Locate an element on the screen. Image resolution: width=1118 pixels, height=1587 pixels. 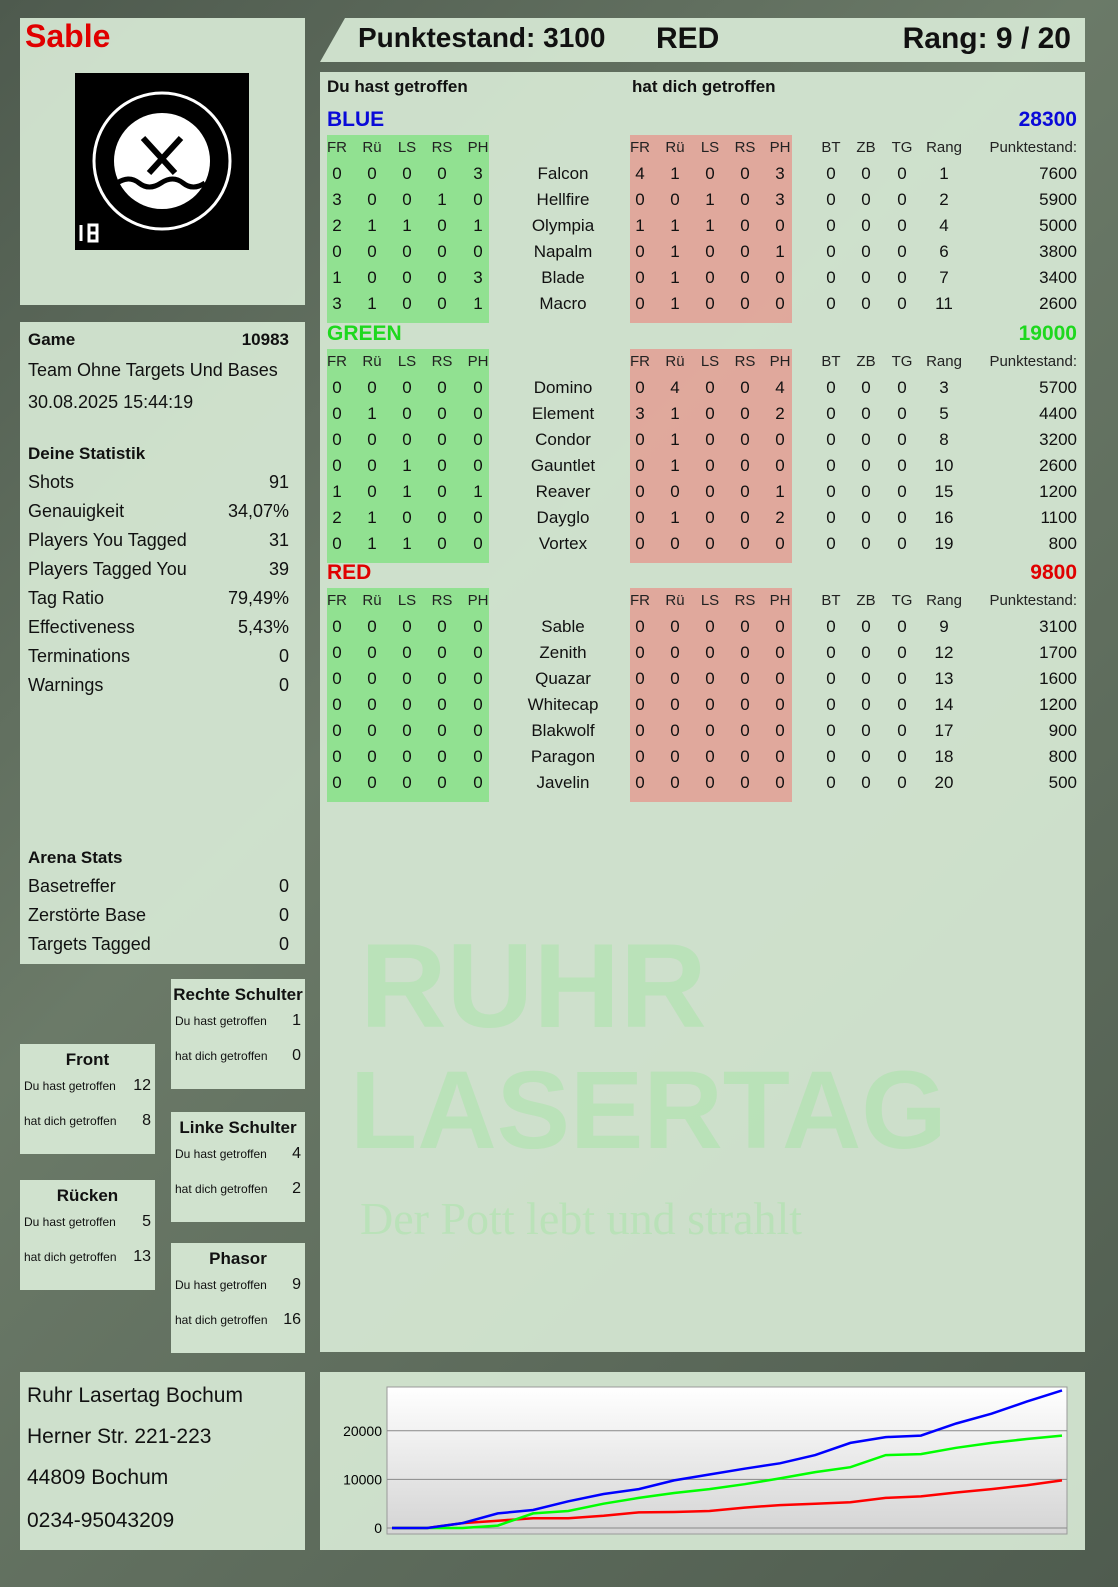
stat-PH: 3 is located at coordinates (780, 173).